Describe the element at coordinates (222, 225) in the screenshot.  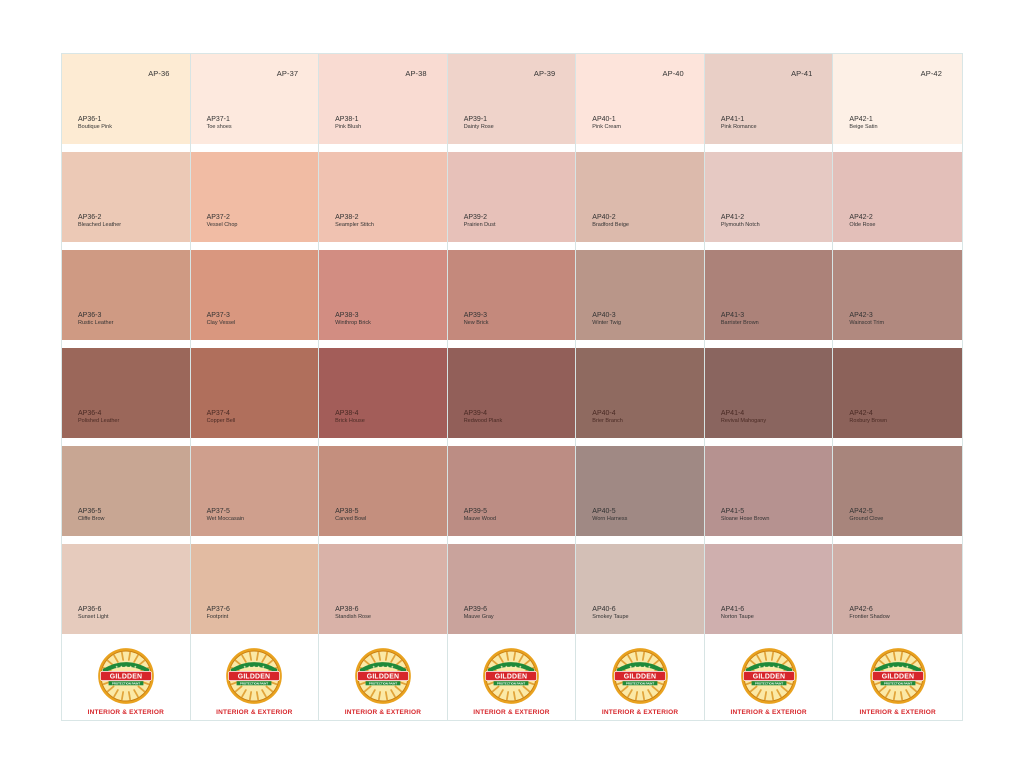
I see `swatch-name: Vessel Chop` at that location.